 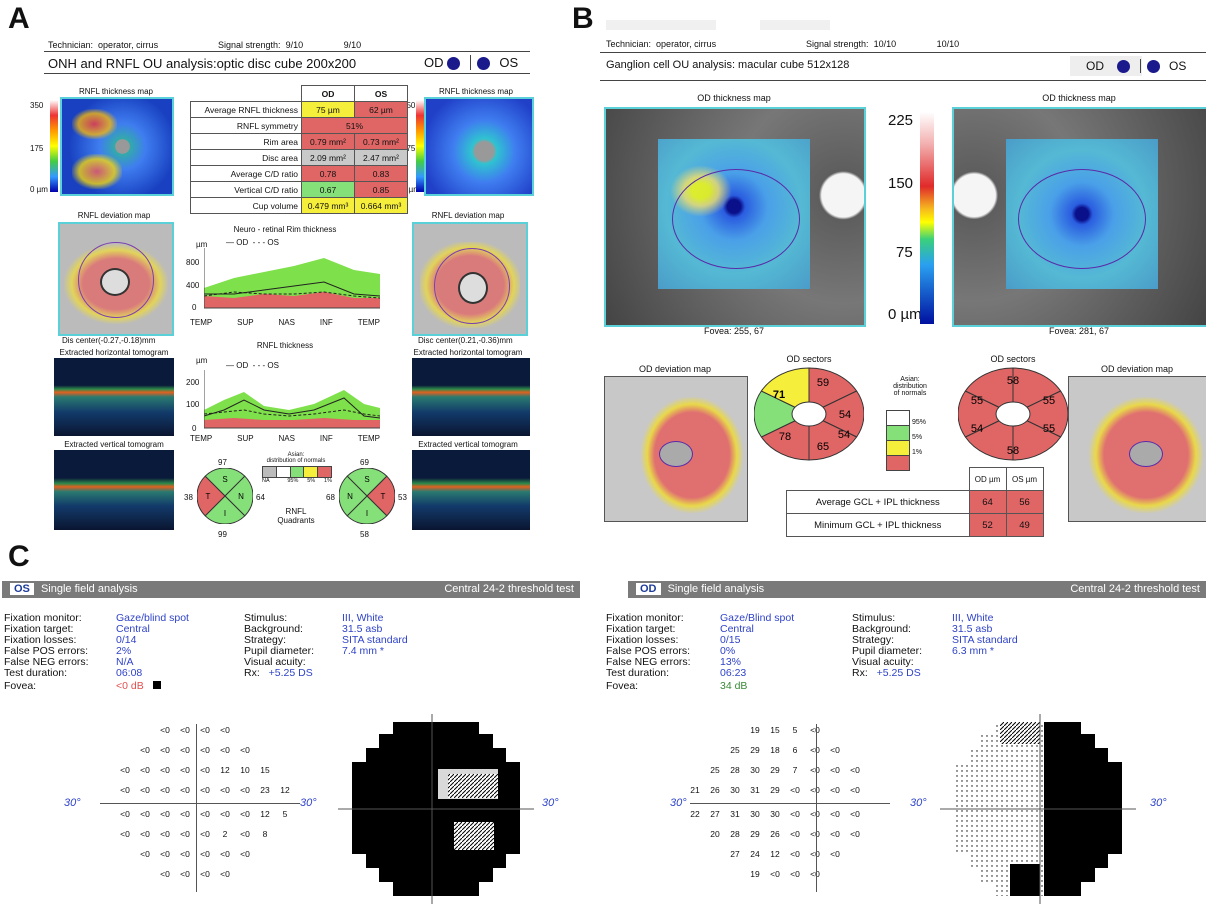 What do you see at coordinates (285, 438) in the screenshot?
I see `rnfl-x-axis: TEMP SUP NAS INF TEMP` at bounding box center [285, 438].